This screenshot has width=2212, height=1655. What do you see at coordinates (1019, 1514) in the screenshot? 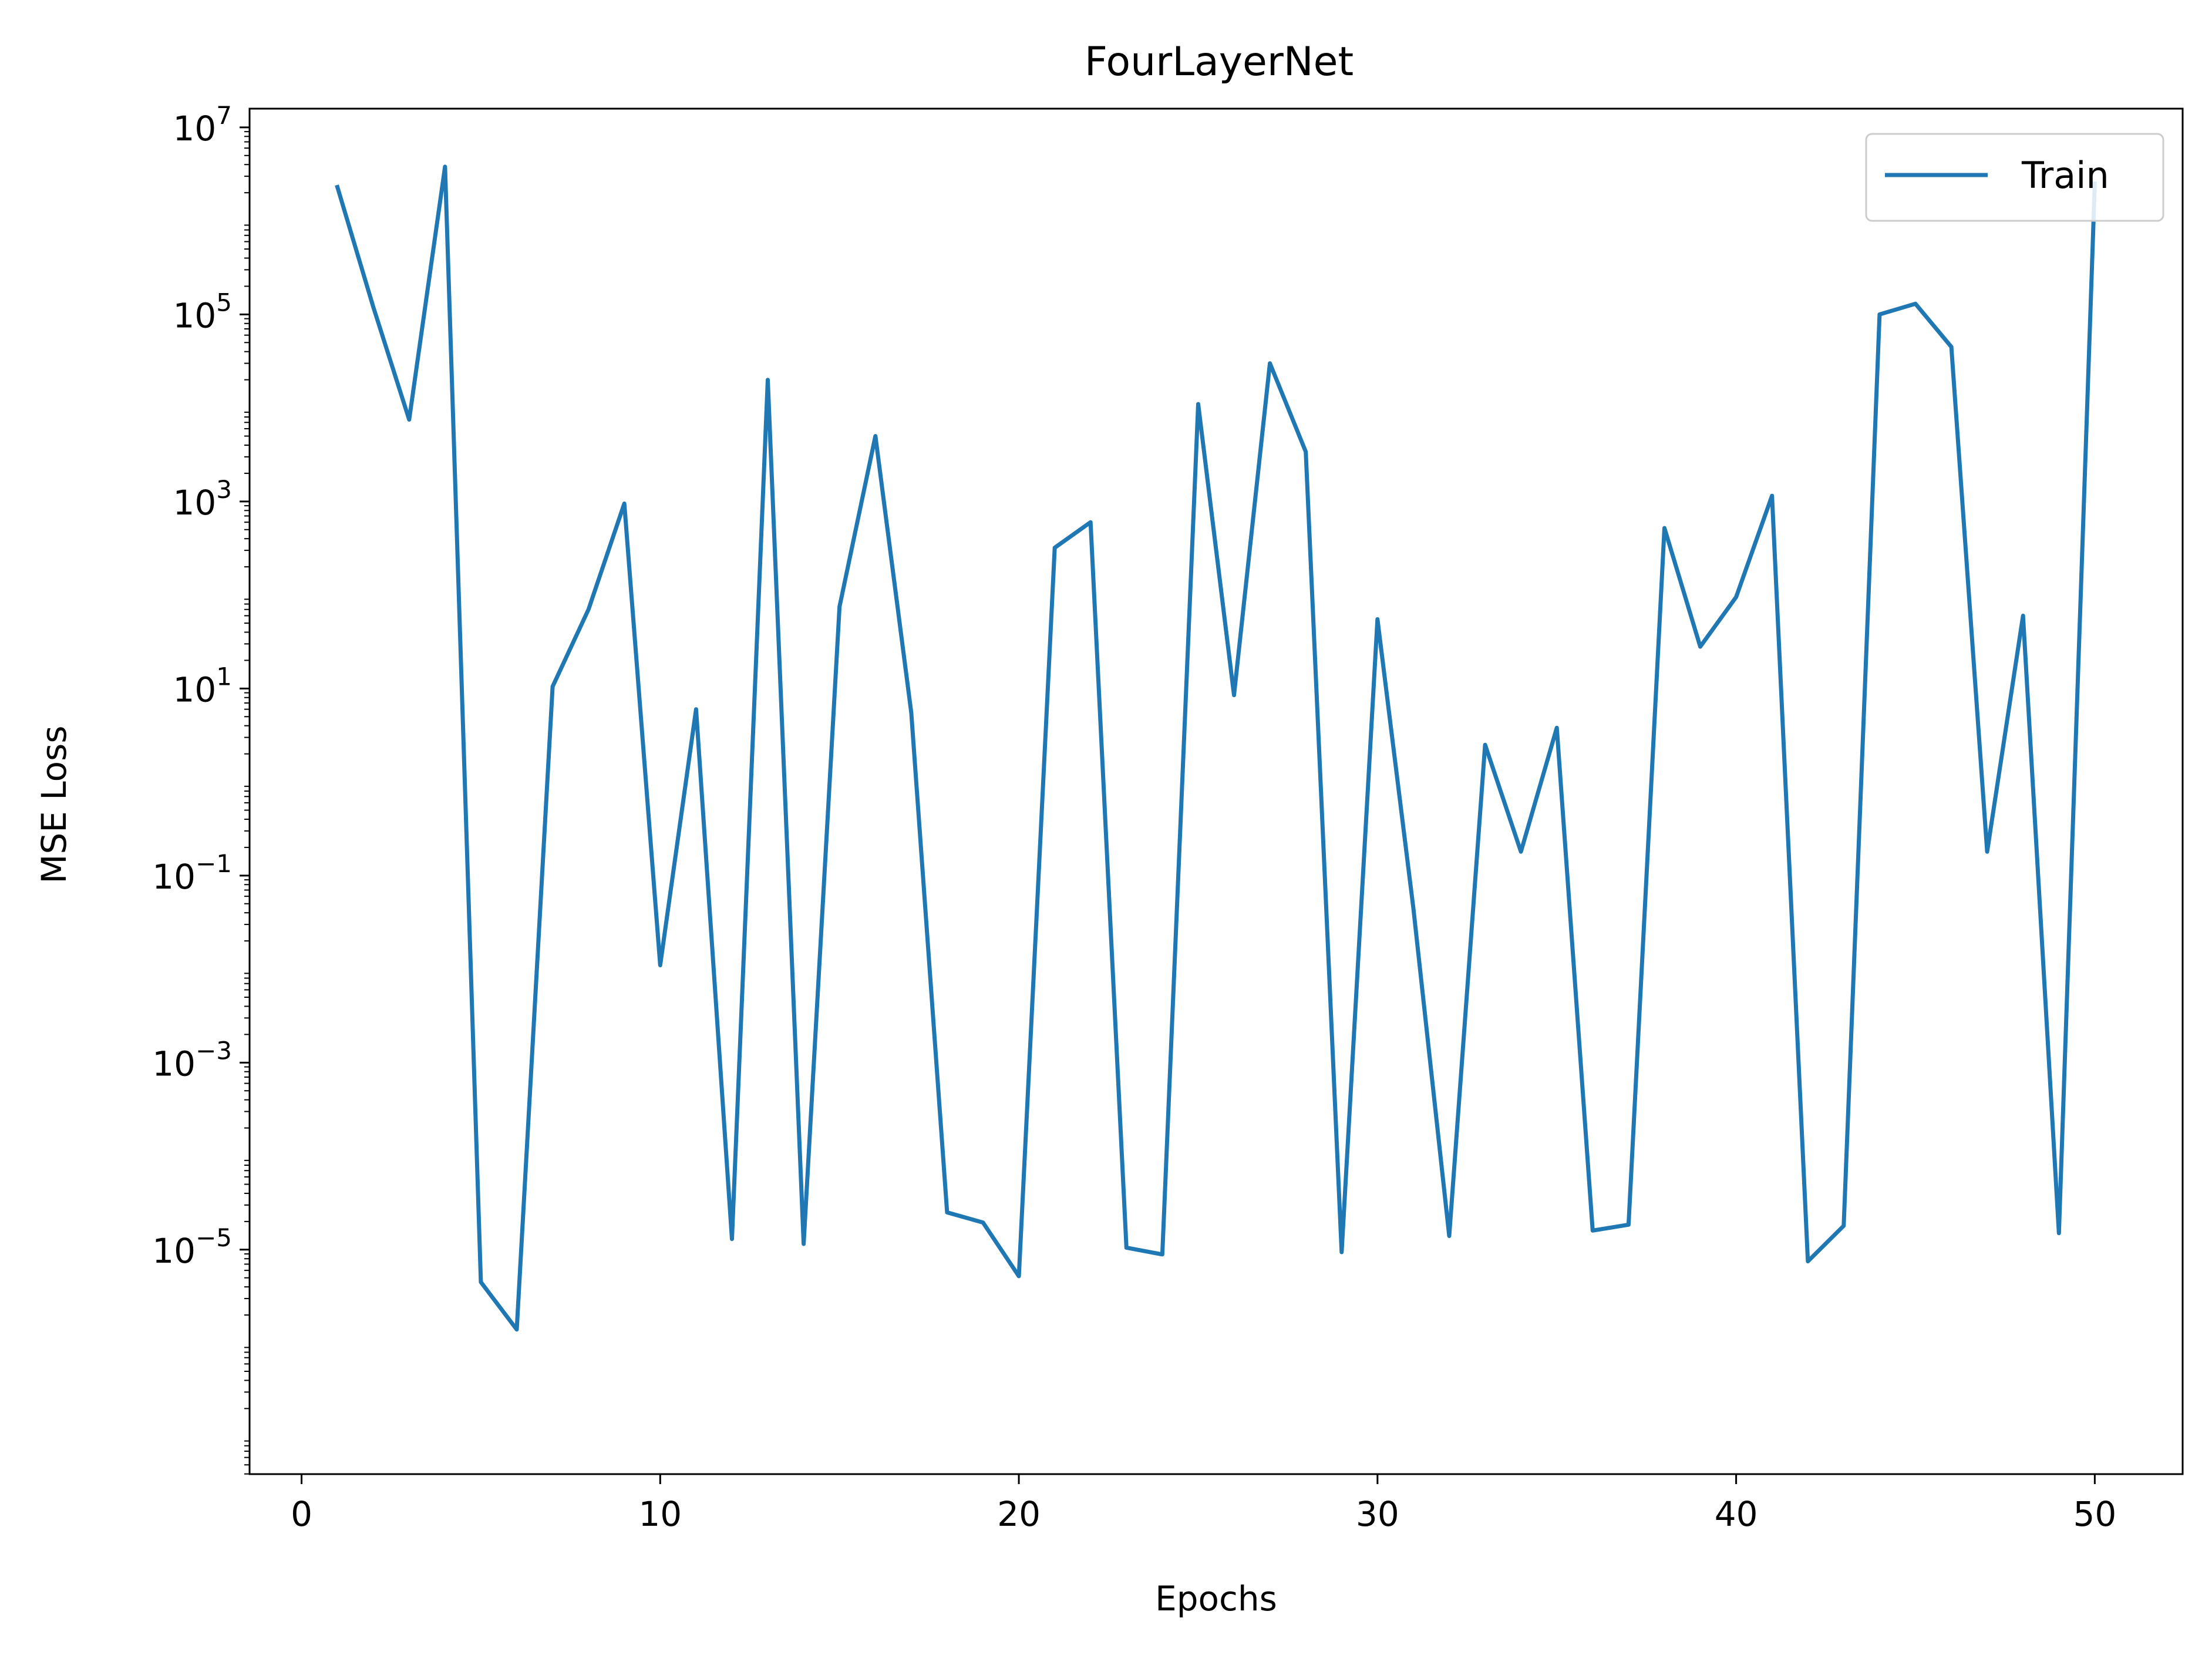
I see `x-tick-label: 20` at bounding box center [1019, 1514].